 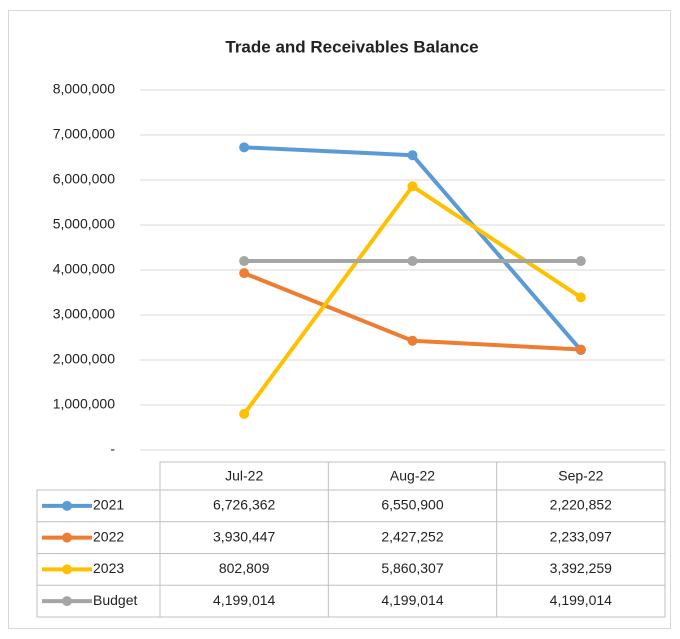 What do you see at coordinates (112, 449) in the screenshot?
I see `y-tick-label: -` at bounding box center [112, 449].